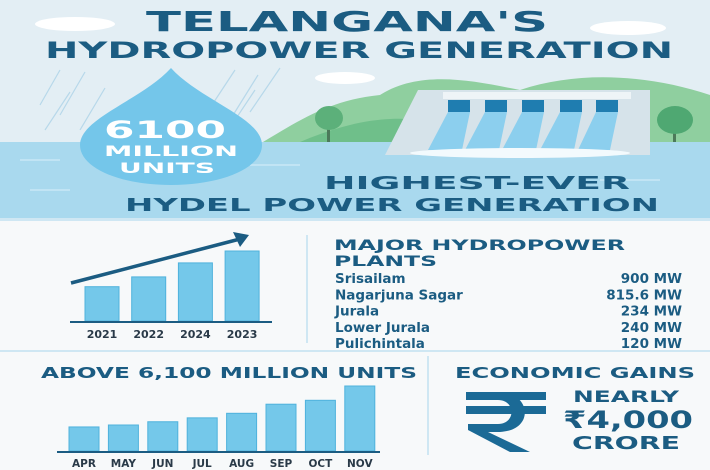  Describe the element at coordinates (479, 246) in the screenshot. I see `plants-title-1: MAJOR HYDROPOWER` at that location.